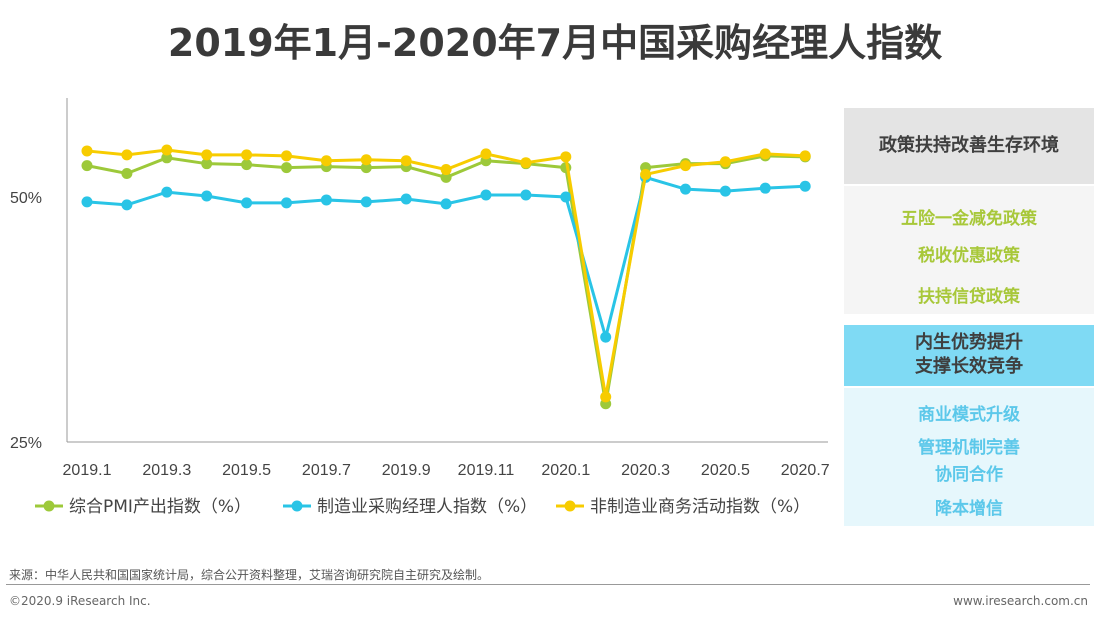  What do you see at coordinates (160, 507) in the screenshot?
I see `legend-label: 综合PMI产出指数（%）` at bounding box center [160, 507].